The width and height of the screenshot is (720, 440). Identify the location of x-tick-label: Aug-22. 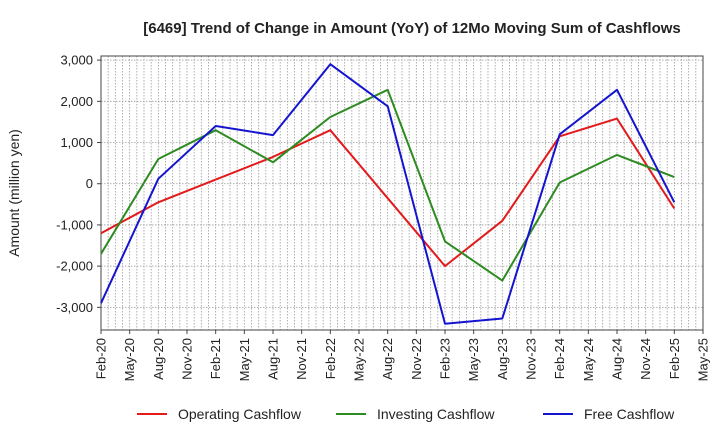
(387, 359).